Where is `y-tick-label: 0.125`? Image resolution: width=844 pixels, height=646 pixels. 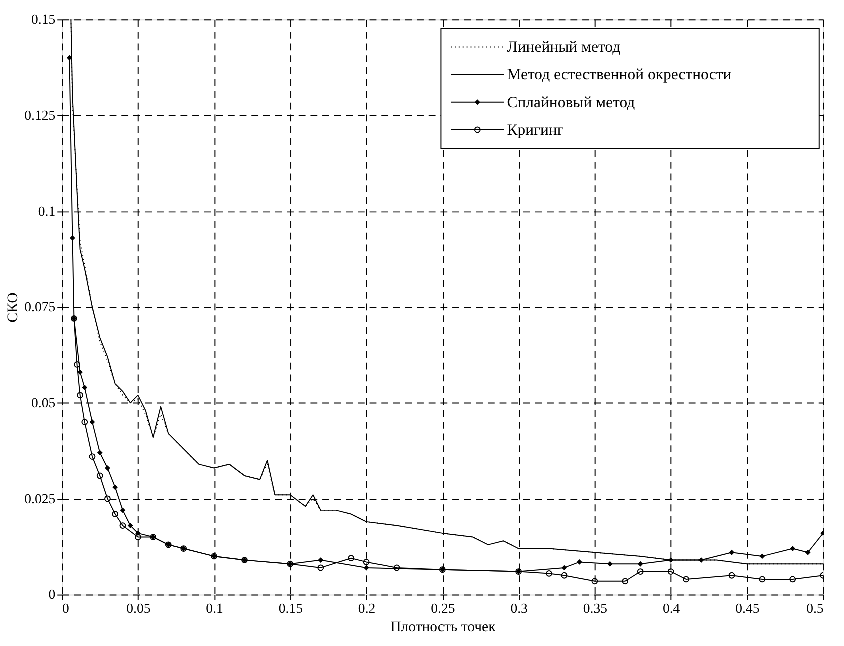 y-tick-label: 0.125 is located at coordinates (40, 115).